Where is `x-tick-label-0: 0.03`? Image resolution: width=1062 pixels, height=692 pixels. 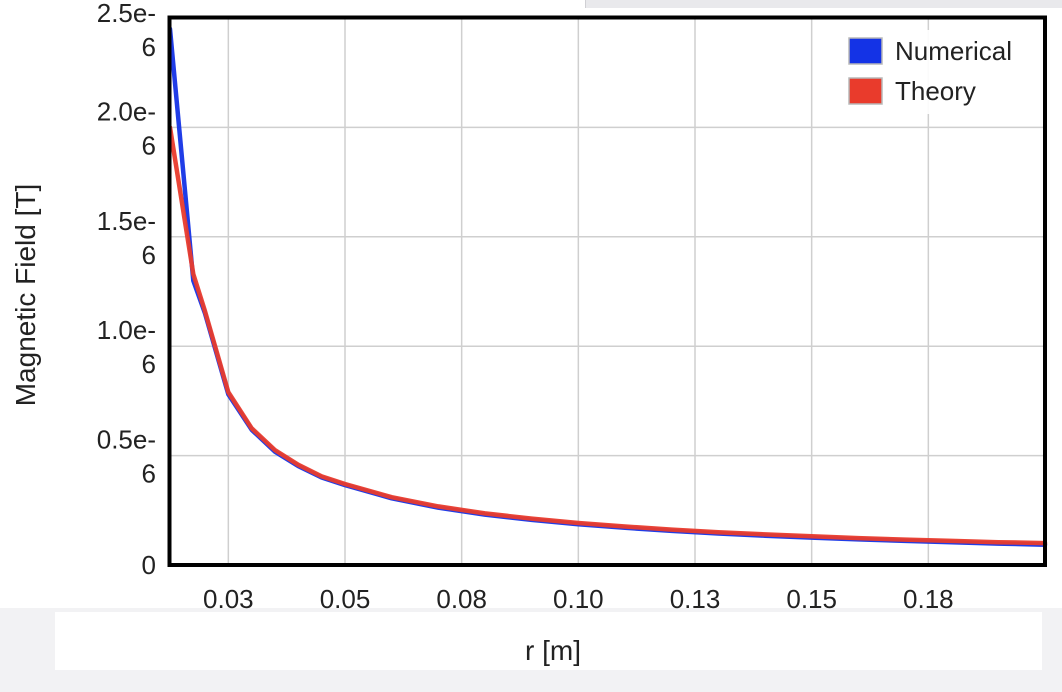 x-tick-label-0: 0.03 is located at coordinates (228, 599).